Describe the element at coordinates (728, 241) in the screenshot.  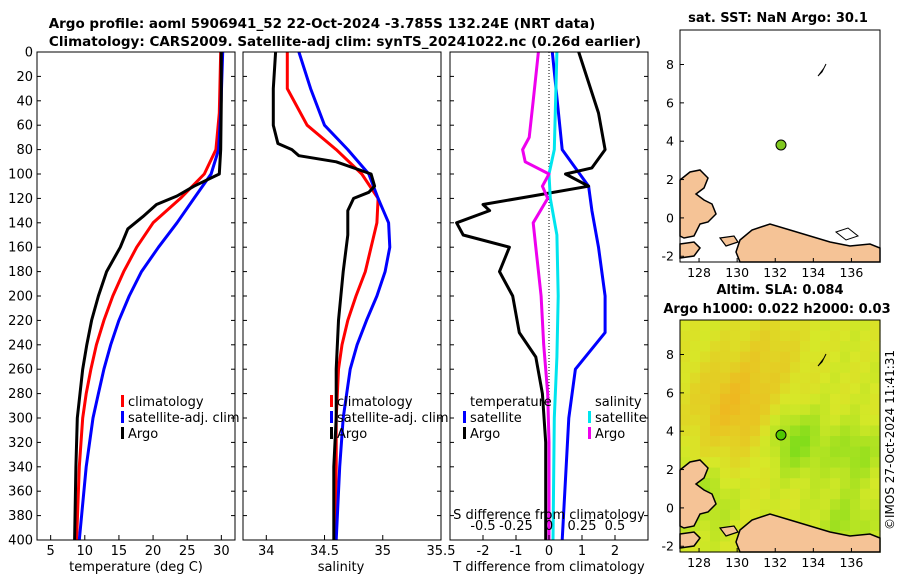
I see `land-islands-west` at that location.